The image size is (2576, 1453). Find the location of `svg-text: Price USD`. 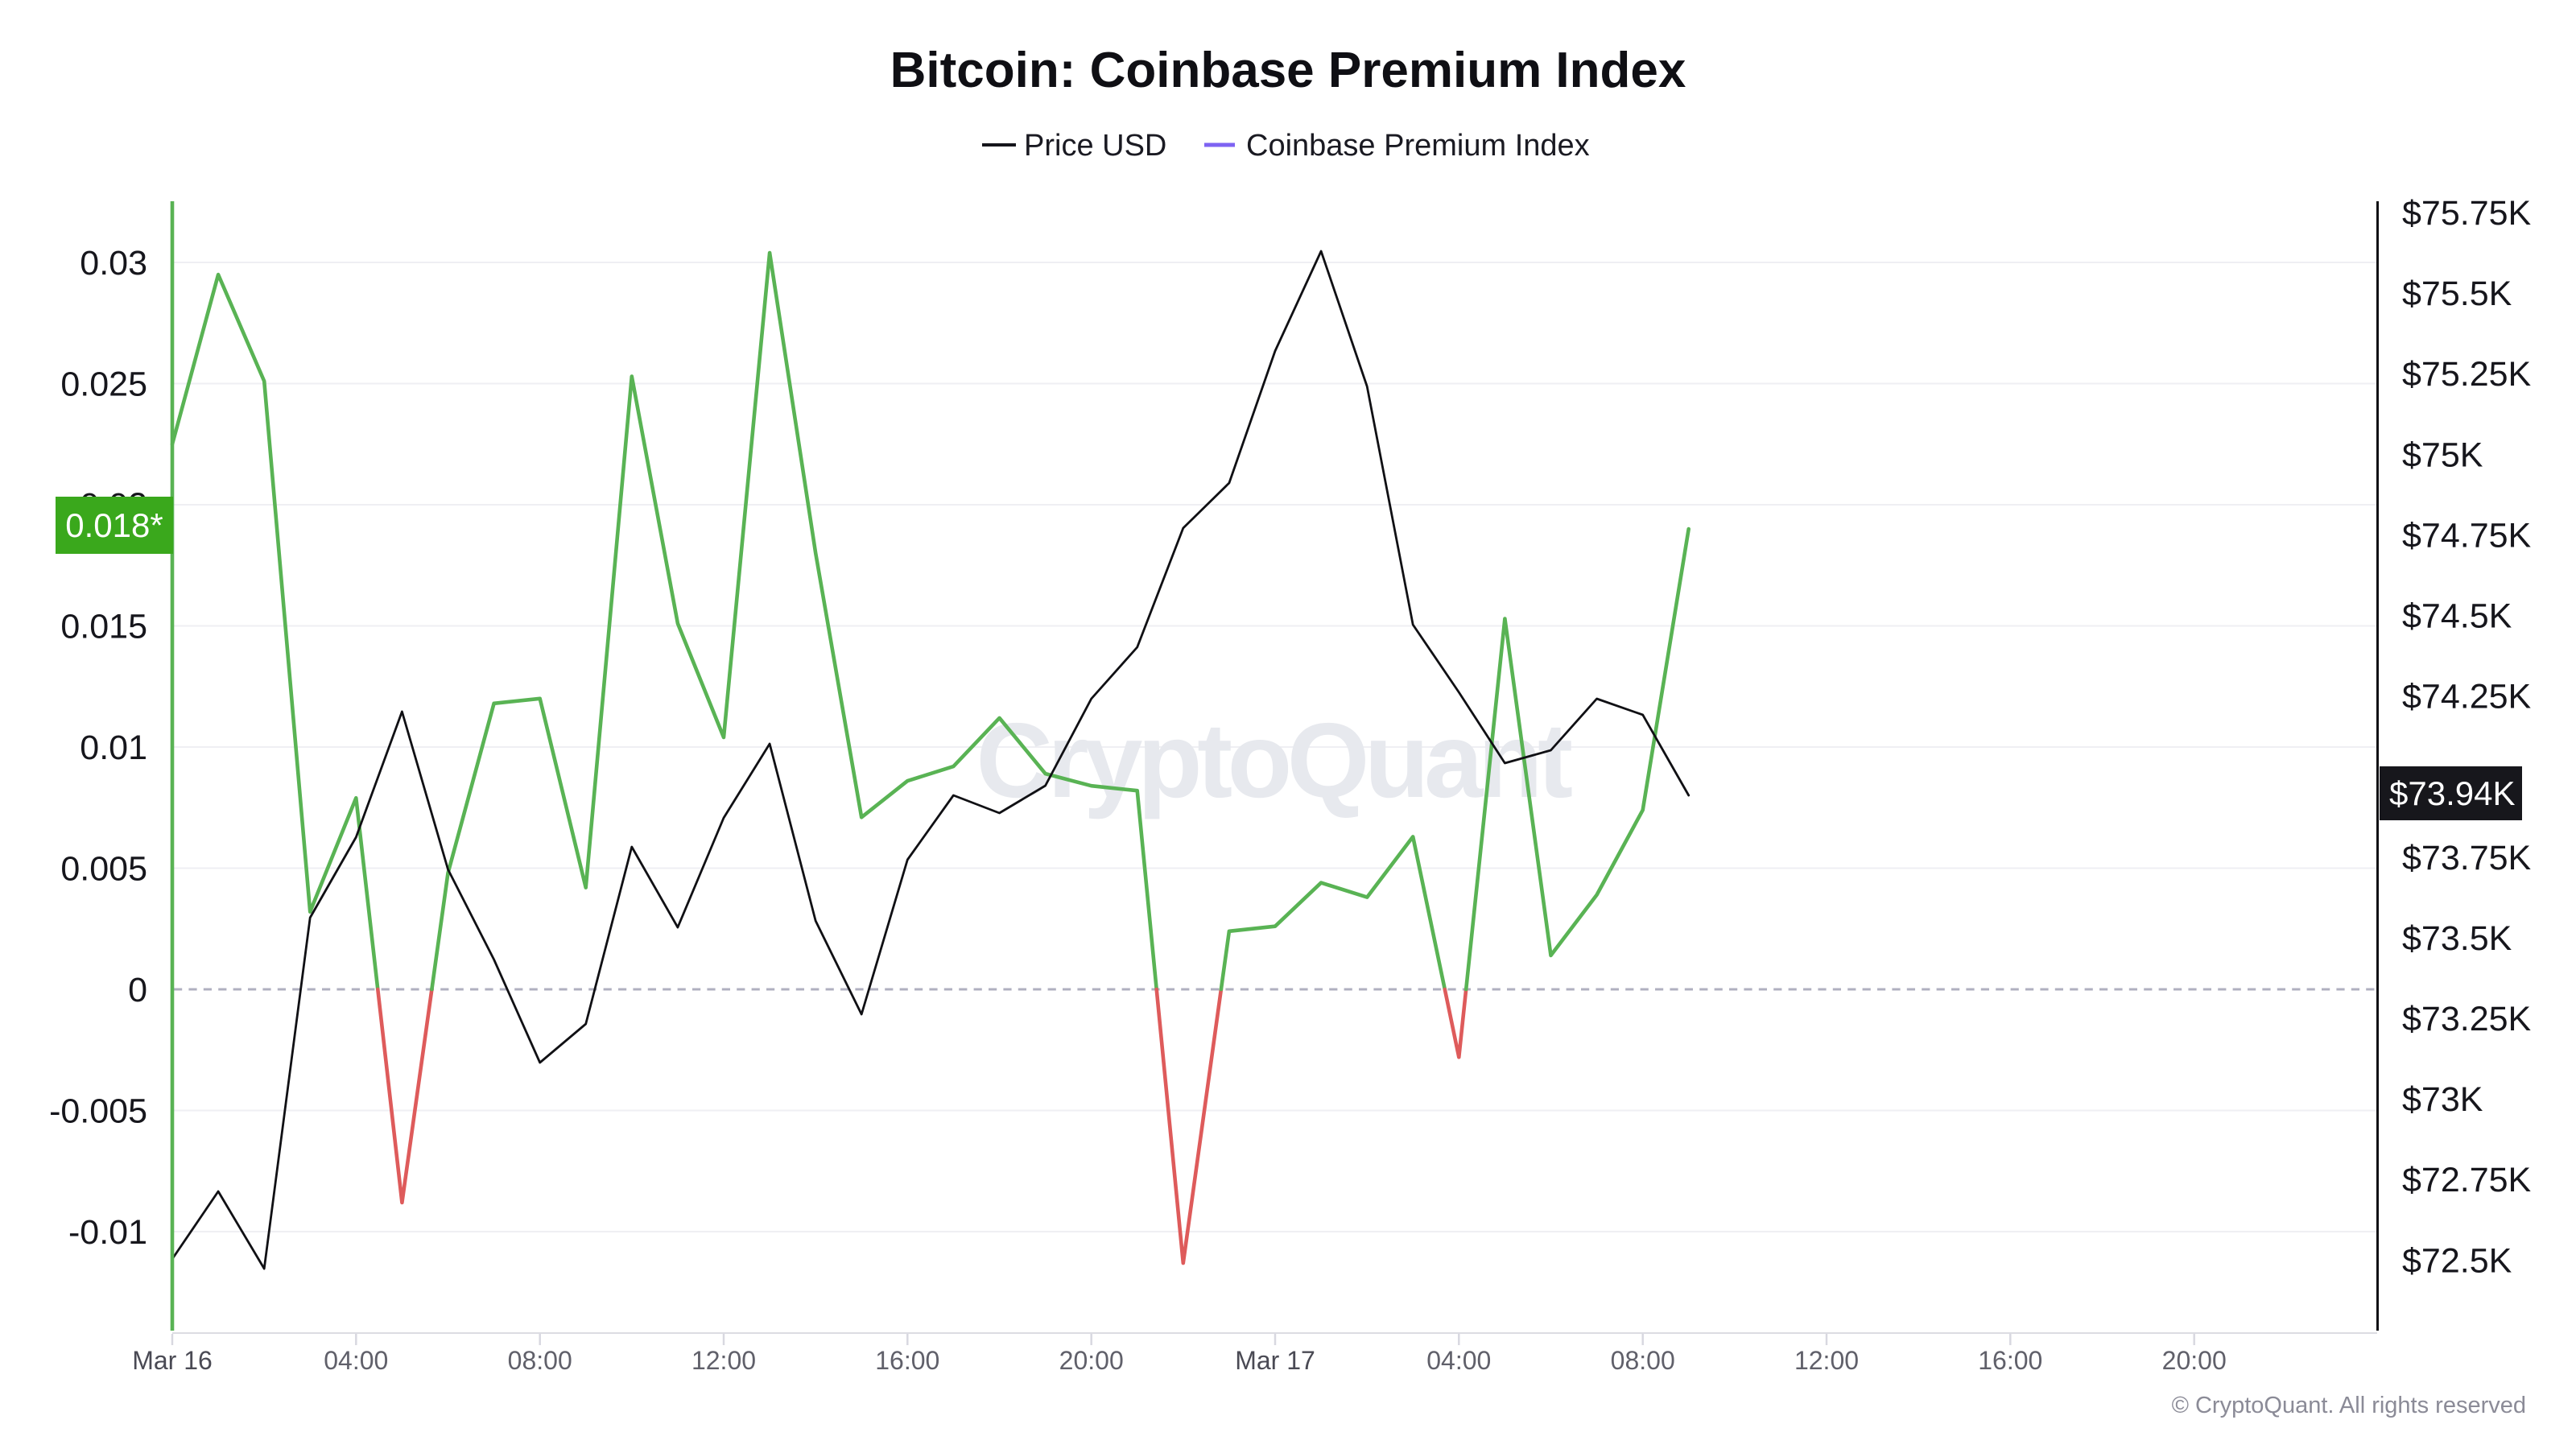

svg-text: Price USD is located at coordinates (1095, 146).